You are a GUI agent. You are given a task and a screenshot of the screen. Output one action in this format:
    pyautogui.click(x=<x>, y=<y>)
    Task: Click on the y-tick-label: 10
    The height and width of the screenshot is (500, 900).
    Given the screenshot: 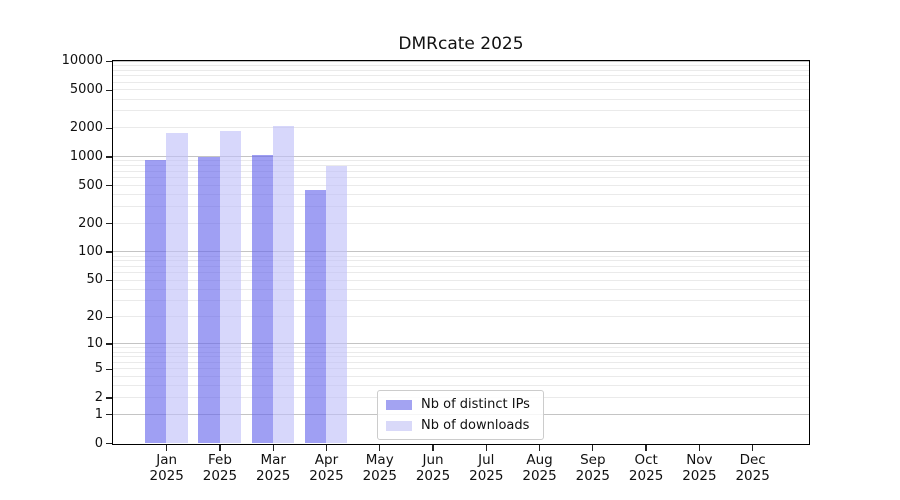 What is the action you would take?
    pyautogui.click(x=94, y=344)
    